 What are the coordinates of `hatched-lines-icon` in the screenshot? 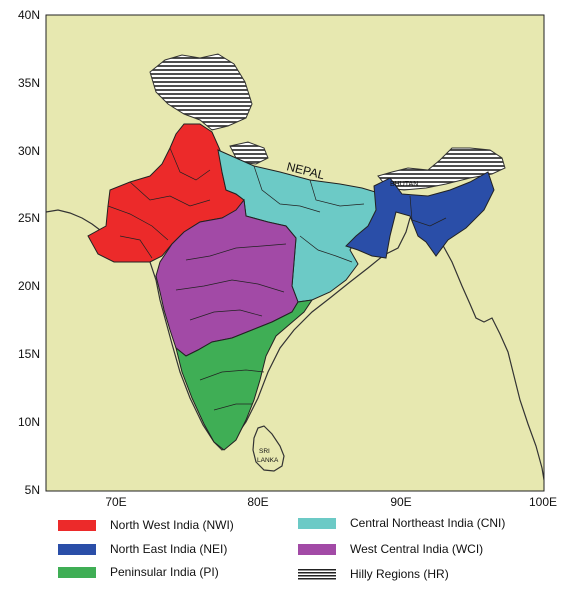 It's located at (317, 574).